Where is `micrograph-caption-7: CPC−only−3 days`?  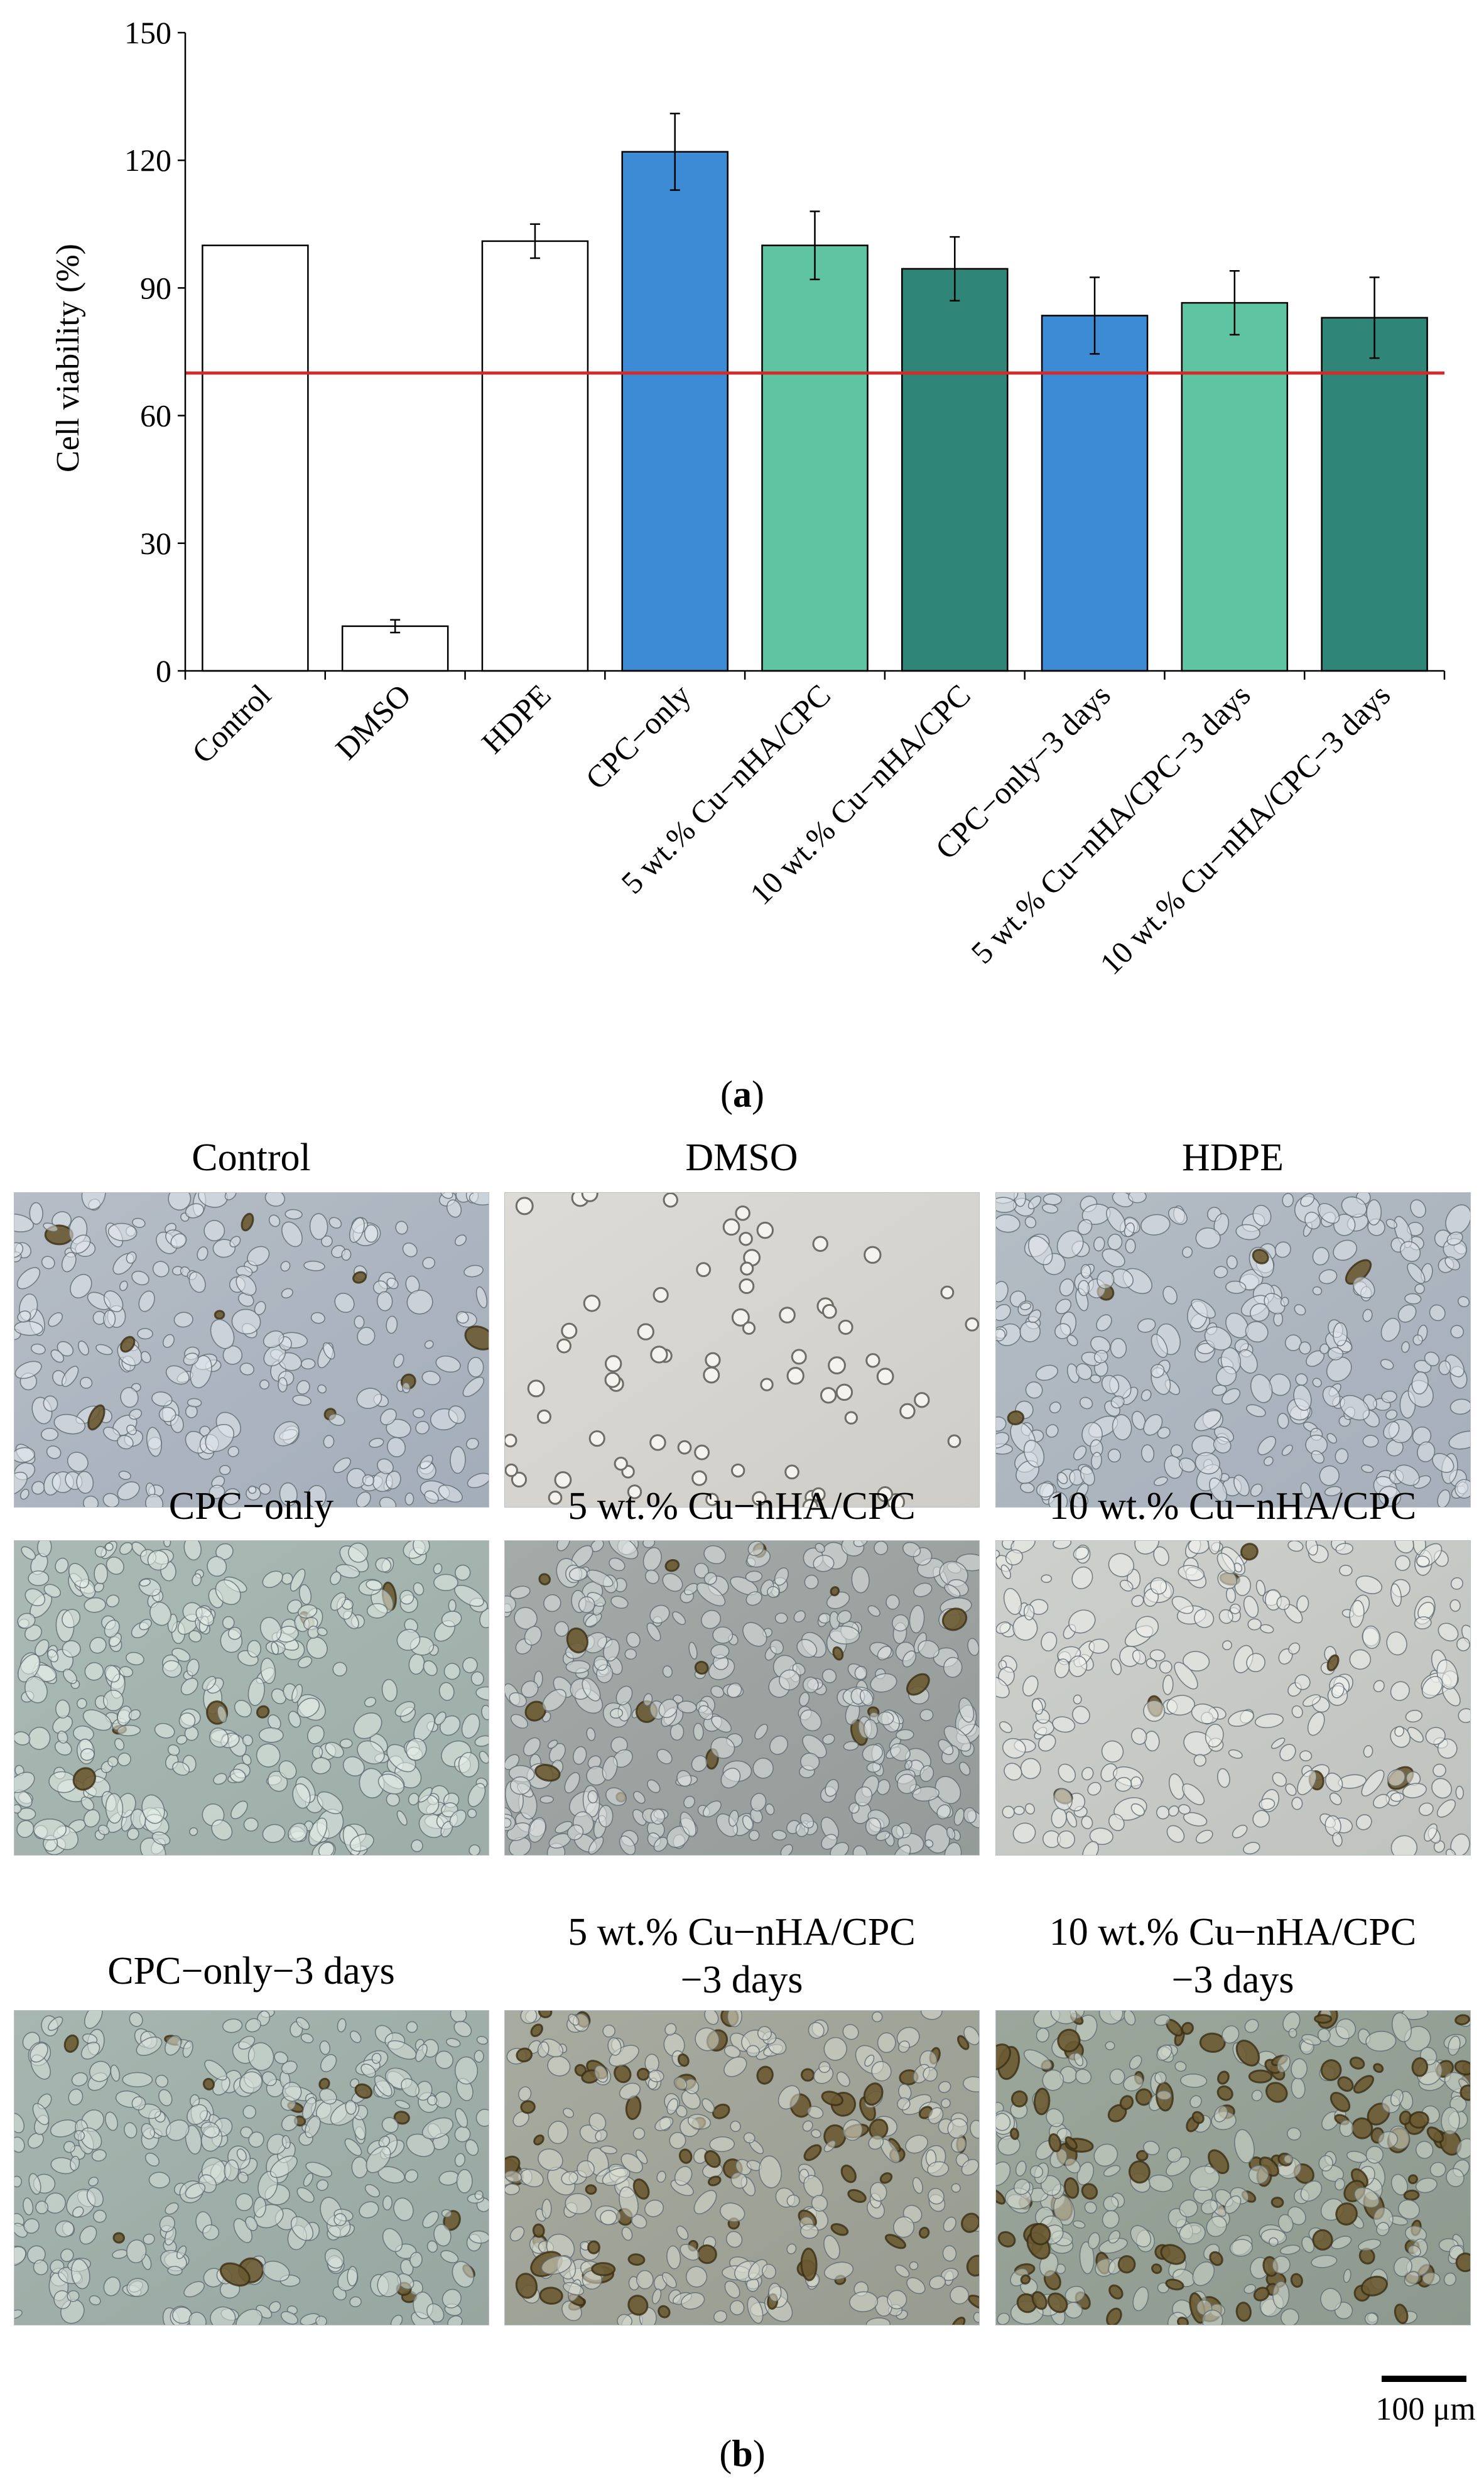 micrograph-caption-7: CPC−only−3 days is located at coordinates (251, 1971).